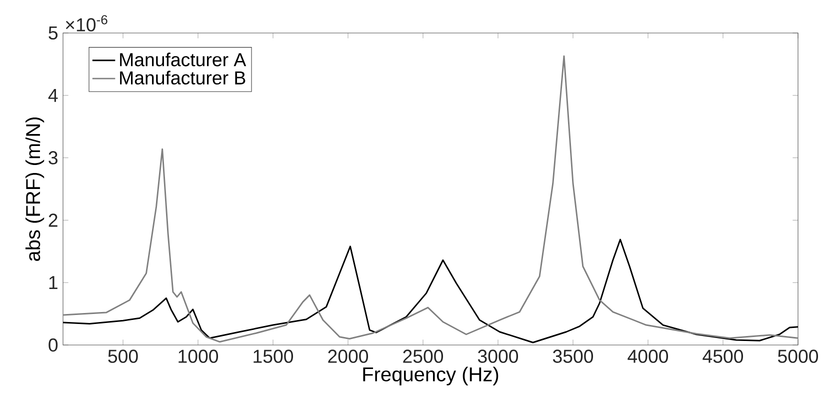 The width and height of the screenshot is (827, 416). Describe the element at coordinates (53, 95) in the screenshot. I see `y-tick-label: 4` at that location.